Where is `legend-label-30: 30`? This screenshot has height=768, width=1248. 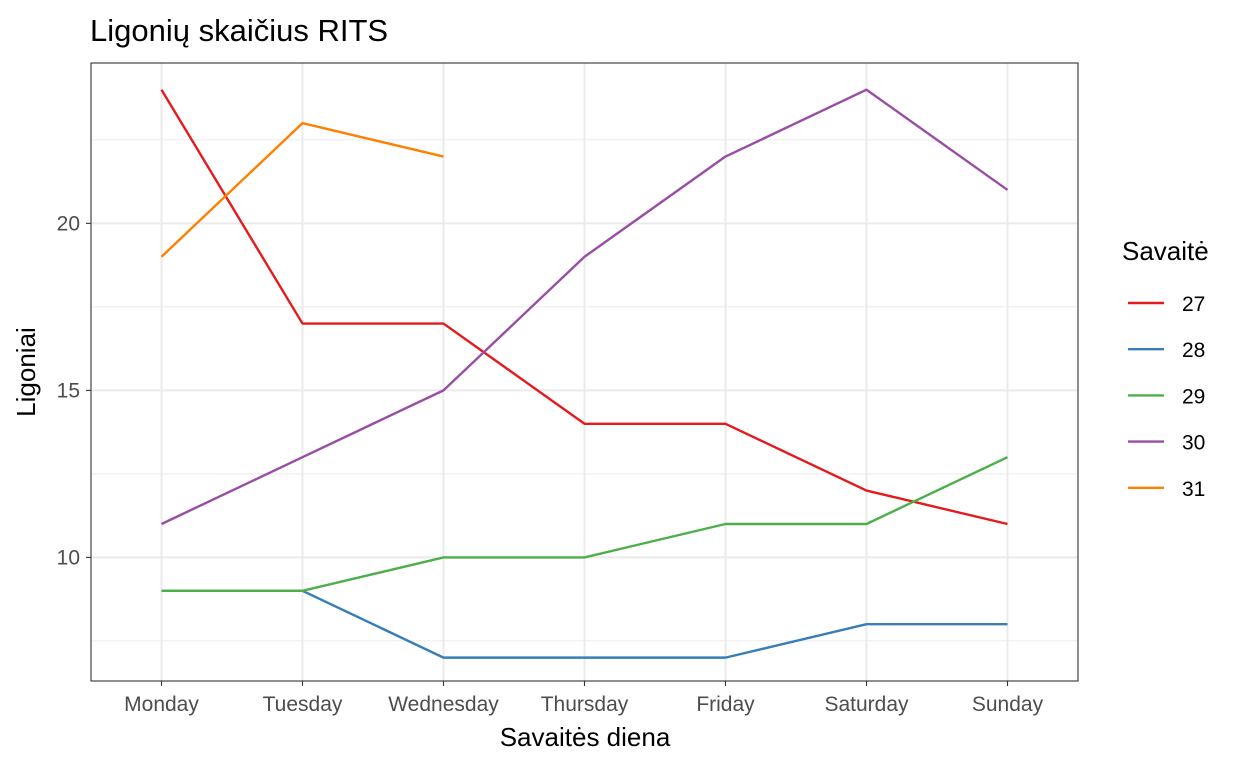
legend-label-30: 30 is located at coordinates (1193, 443).